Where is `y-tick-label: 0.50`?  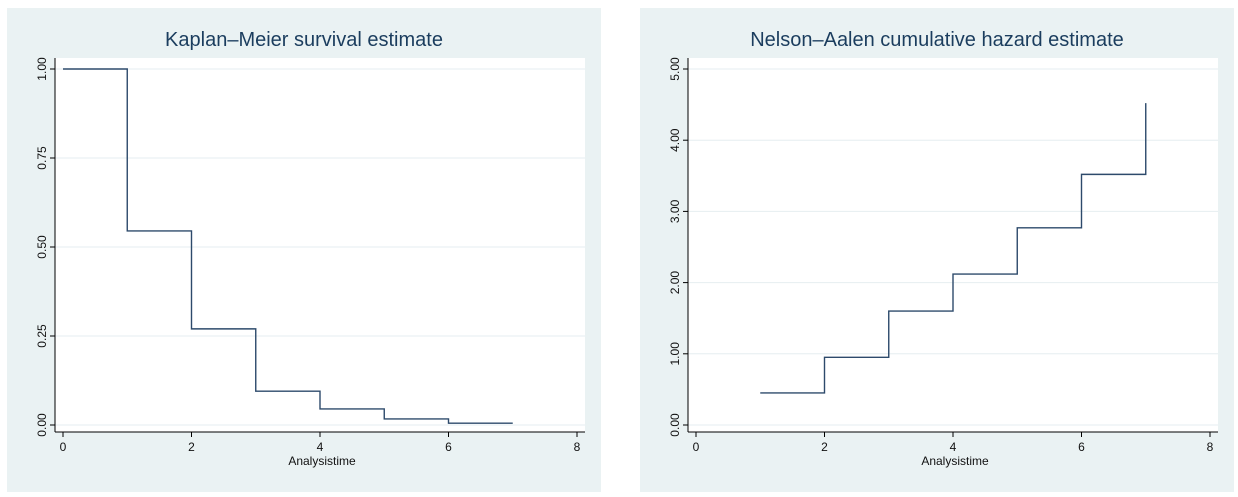 y-tick-label: 0.50 is located at coordinates (42, 247).